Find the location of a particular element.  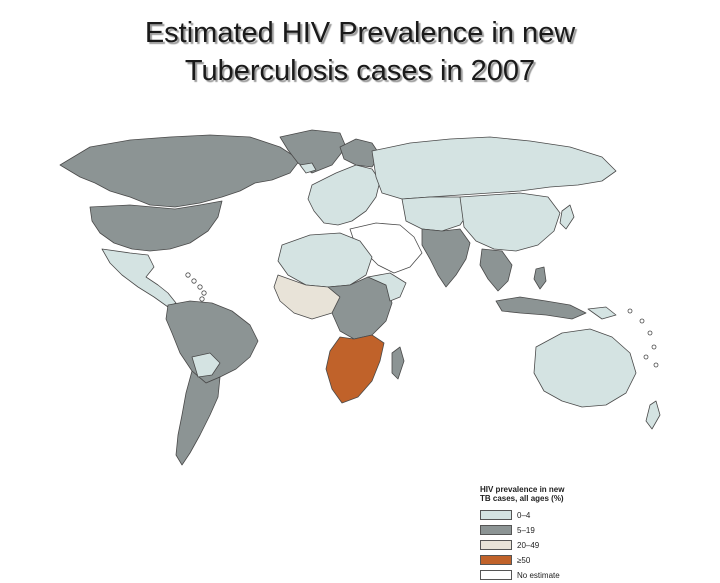

legend-label: 0–4 is located at coordinates (524, 515).